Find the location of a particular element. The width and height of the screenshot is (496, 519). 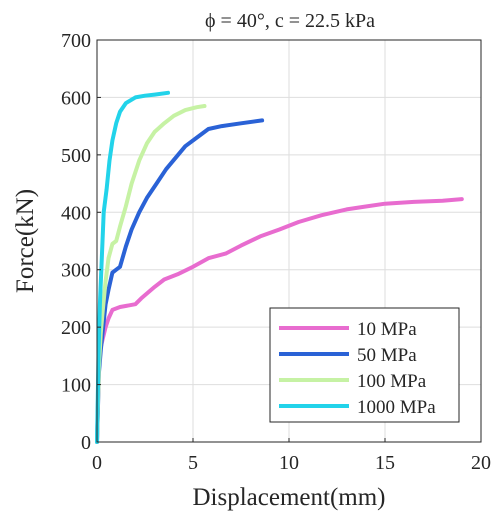

y-tick-label: 400 is located at coordinates (76, 213).